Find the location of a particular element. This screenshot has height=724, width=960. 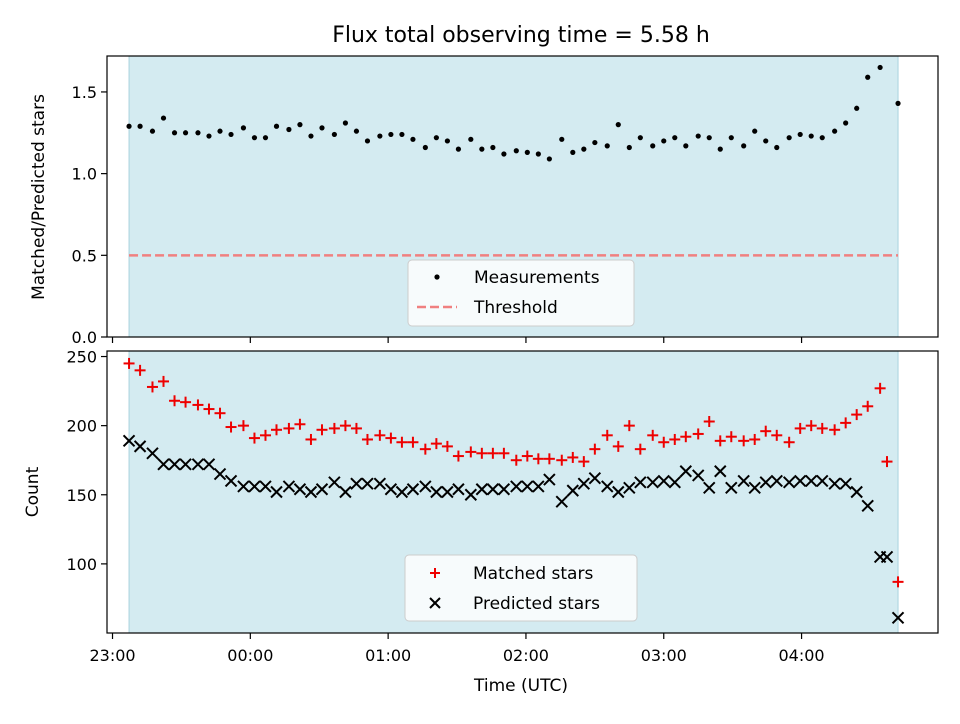

count-legend: Matched stars Predicted stars is located at coordinates (521, 588).